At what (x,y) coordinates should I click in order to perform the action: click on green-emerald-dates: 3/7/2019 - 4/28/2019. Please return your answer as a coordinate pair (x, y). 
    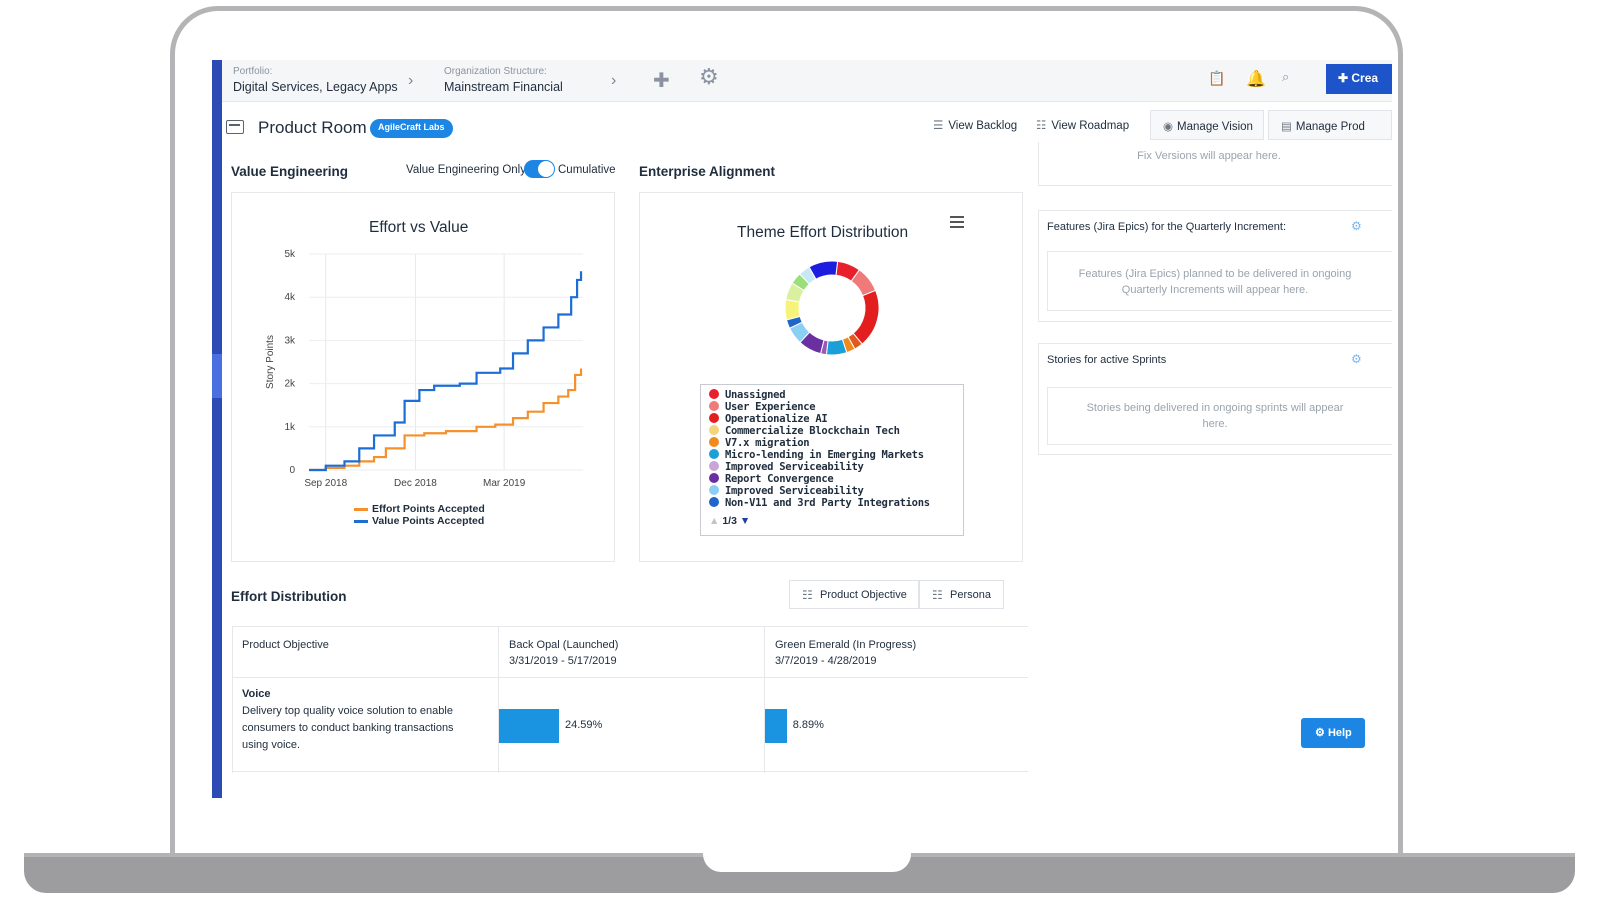
    Looking at the image, I should click on (826, 661).